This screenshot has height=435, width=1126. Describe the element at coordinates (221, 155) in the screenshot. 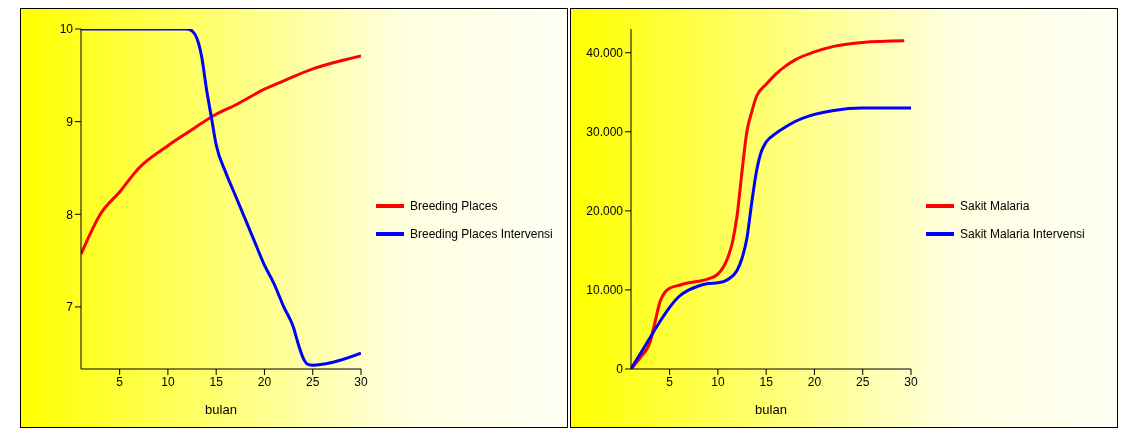

I see `line-series` at that location.